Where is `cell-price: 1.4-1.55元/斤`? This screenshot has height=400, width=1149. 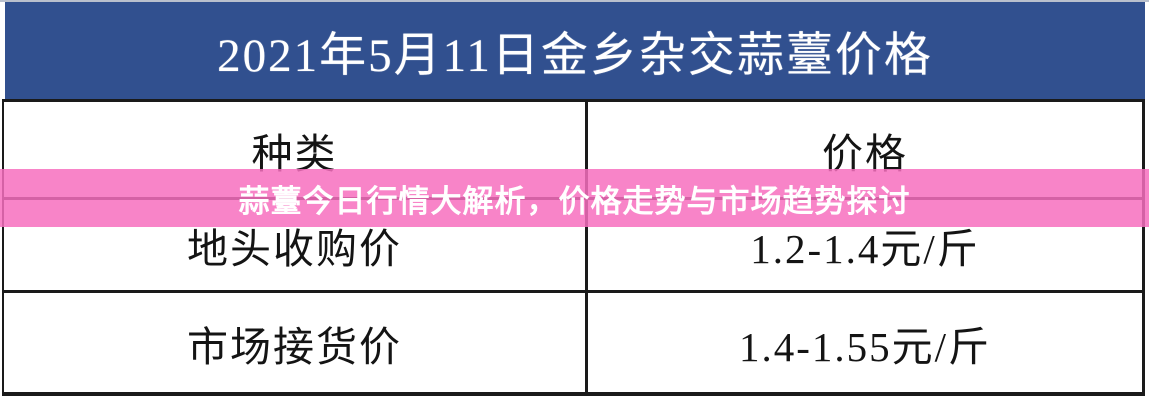
cell-price: 1.4-1.55元/斤 is located at coordinates (865, 346).